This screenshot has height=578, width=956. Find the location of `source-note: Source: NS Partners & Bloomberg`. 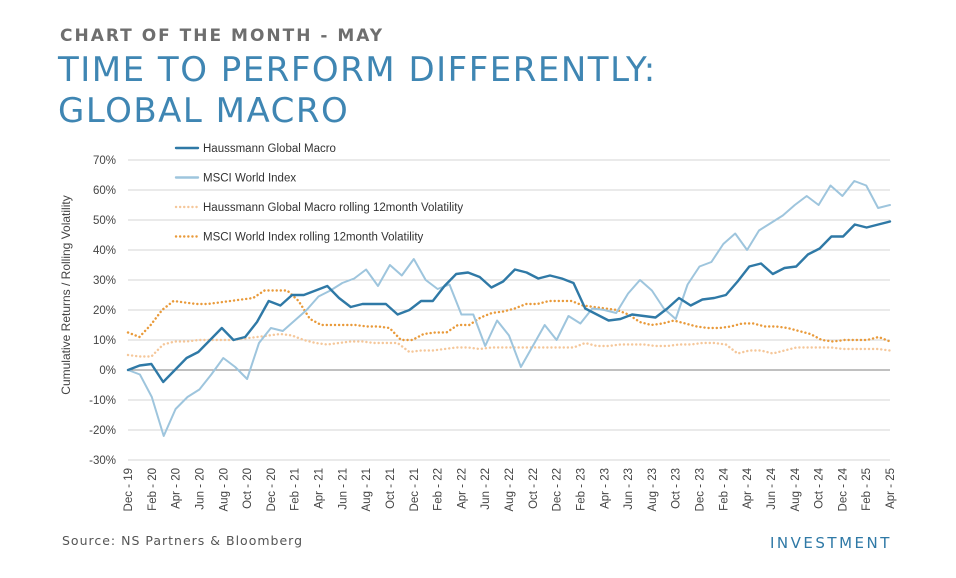

source-note: Source: NS Partners & Bloomberg is located at coordinates (183, 540).